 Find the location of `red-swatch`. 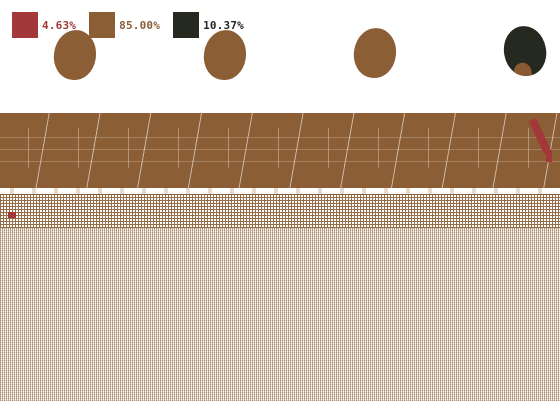

red-swatch is located at coordinates (25, 25).